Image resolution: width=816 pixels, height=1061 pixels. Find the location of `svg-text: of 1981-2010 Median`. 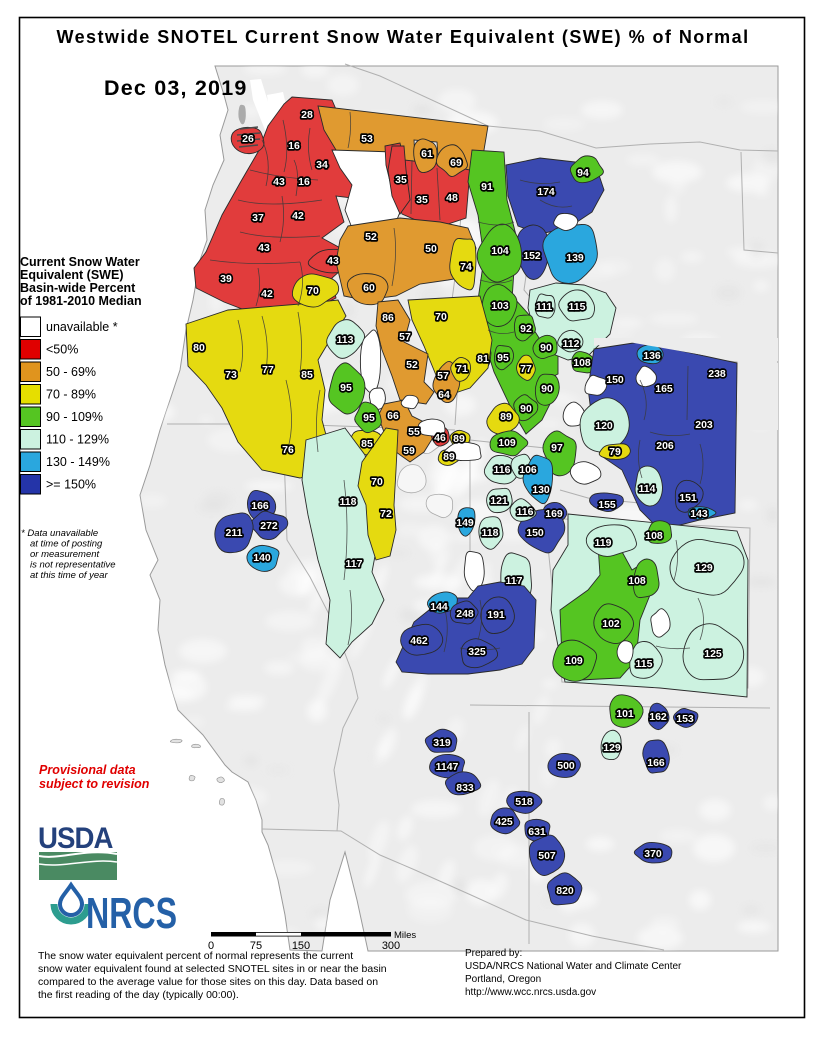

svg-text: of 1981-2010 Median is located at coordinates (81, 301).